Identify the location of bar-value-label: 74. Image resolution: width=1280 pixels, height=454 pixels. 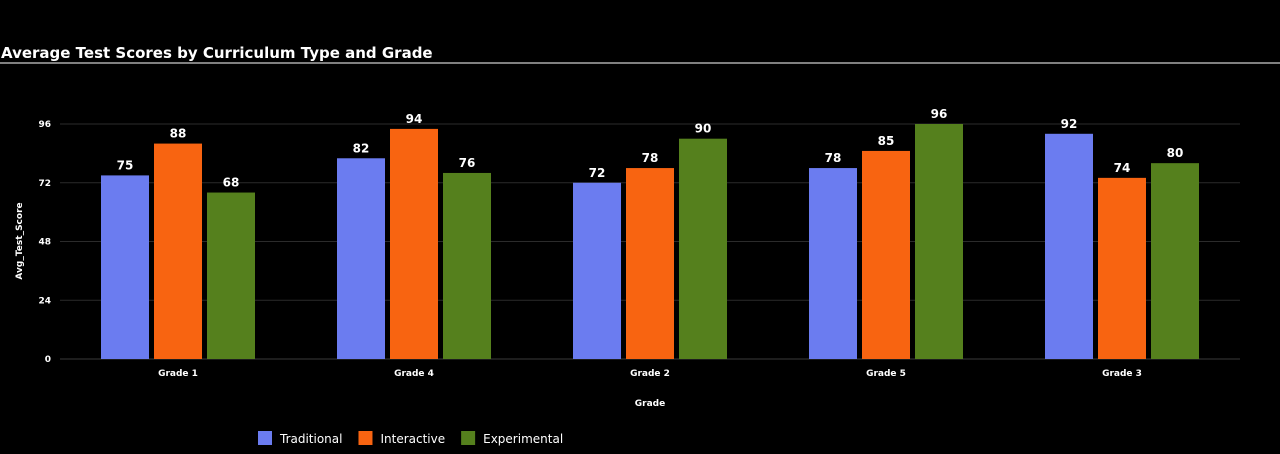
(1122, 168).